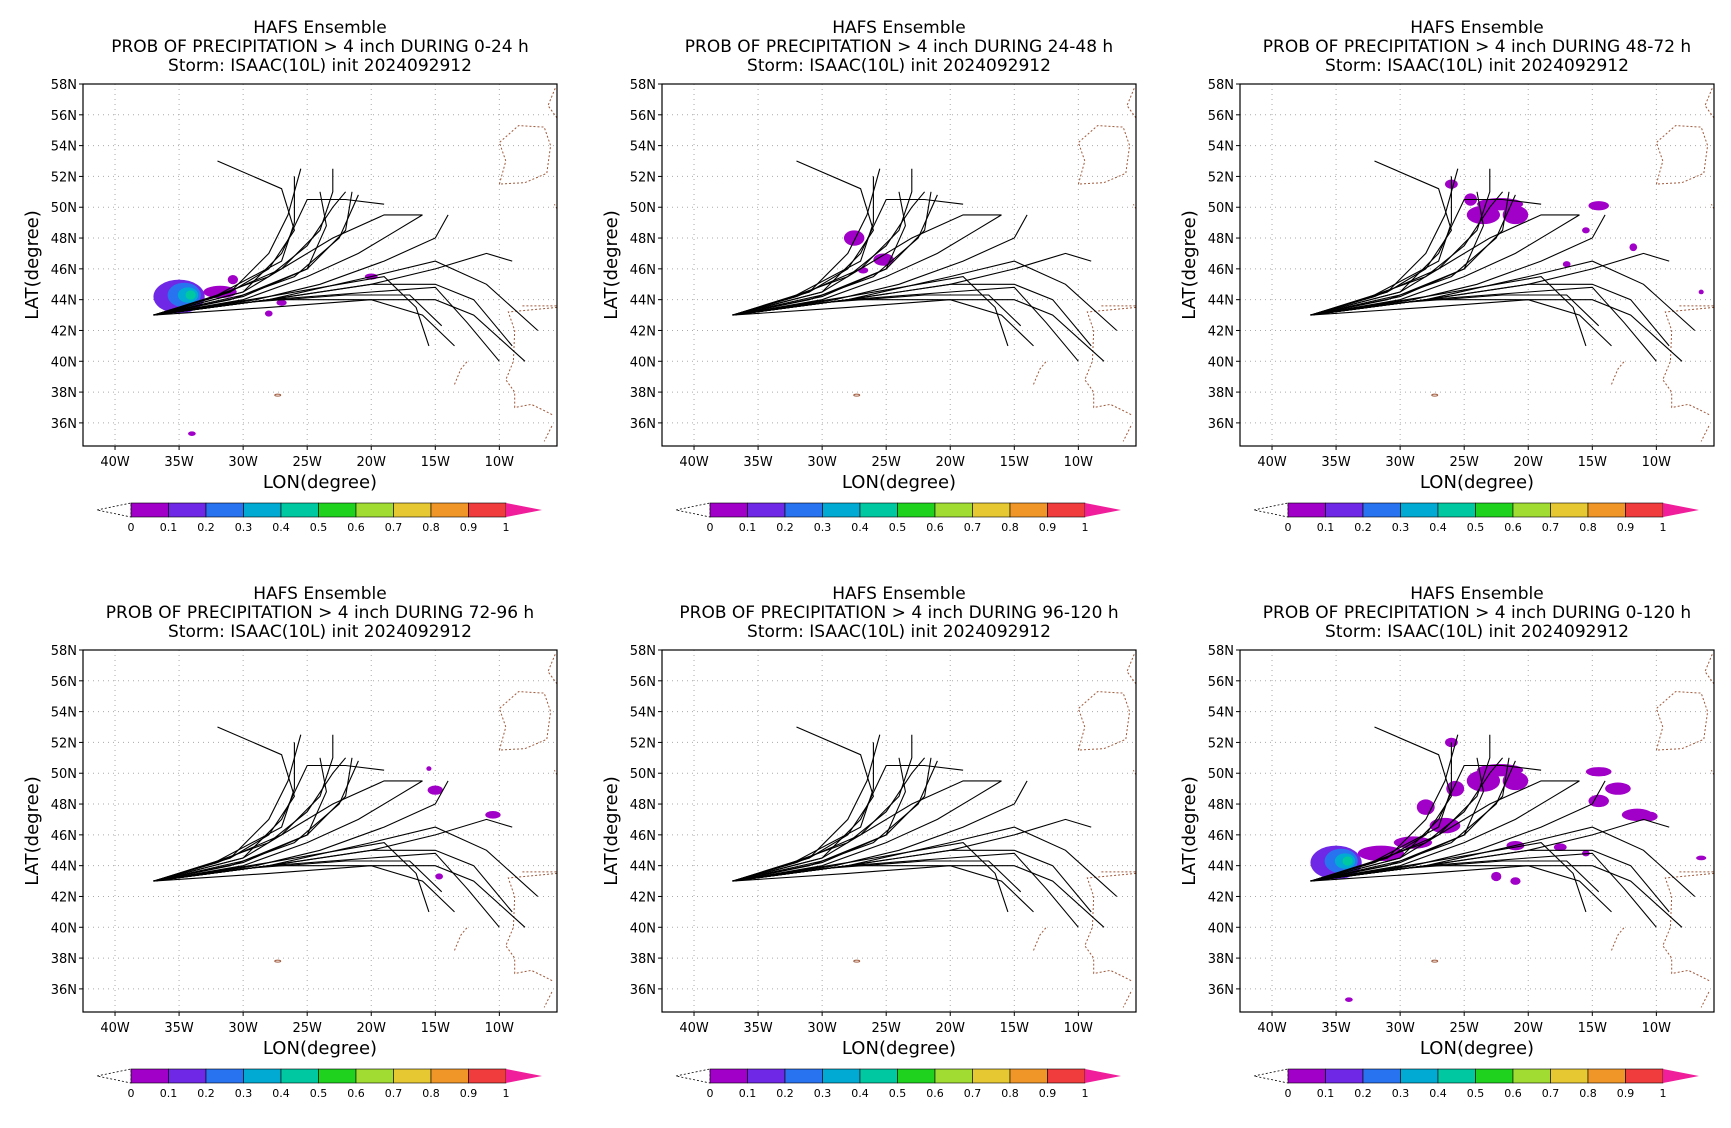 The image size is (1731, 1128). What do you see at coordinates (64, 836) in the screenshot?
I see `ytick-label: 46N` at bounding box center [64, 836].